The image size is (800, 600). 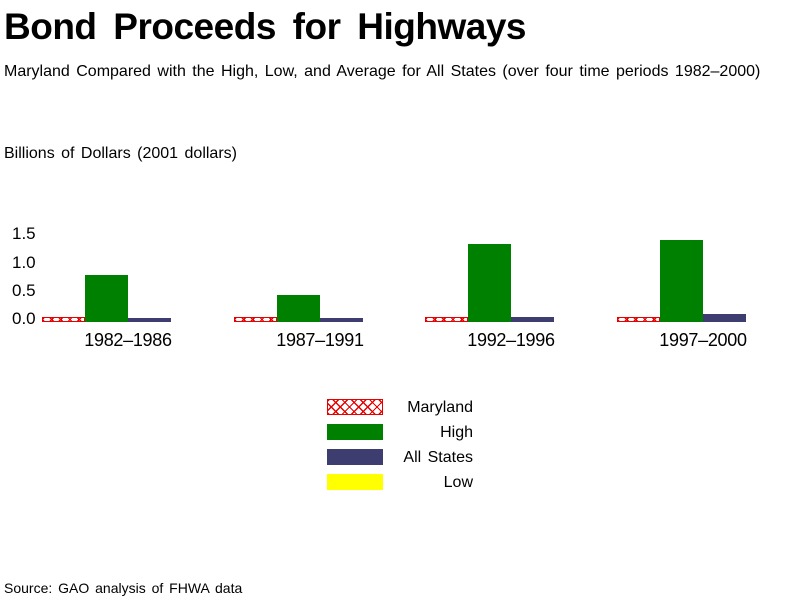 What do you see at coordinates (703, 340) in the screenshot?
I see `x-axis-label-1997-2000: 1997–2000` at bounding box center [703, 340].